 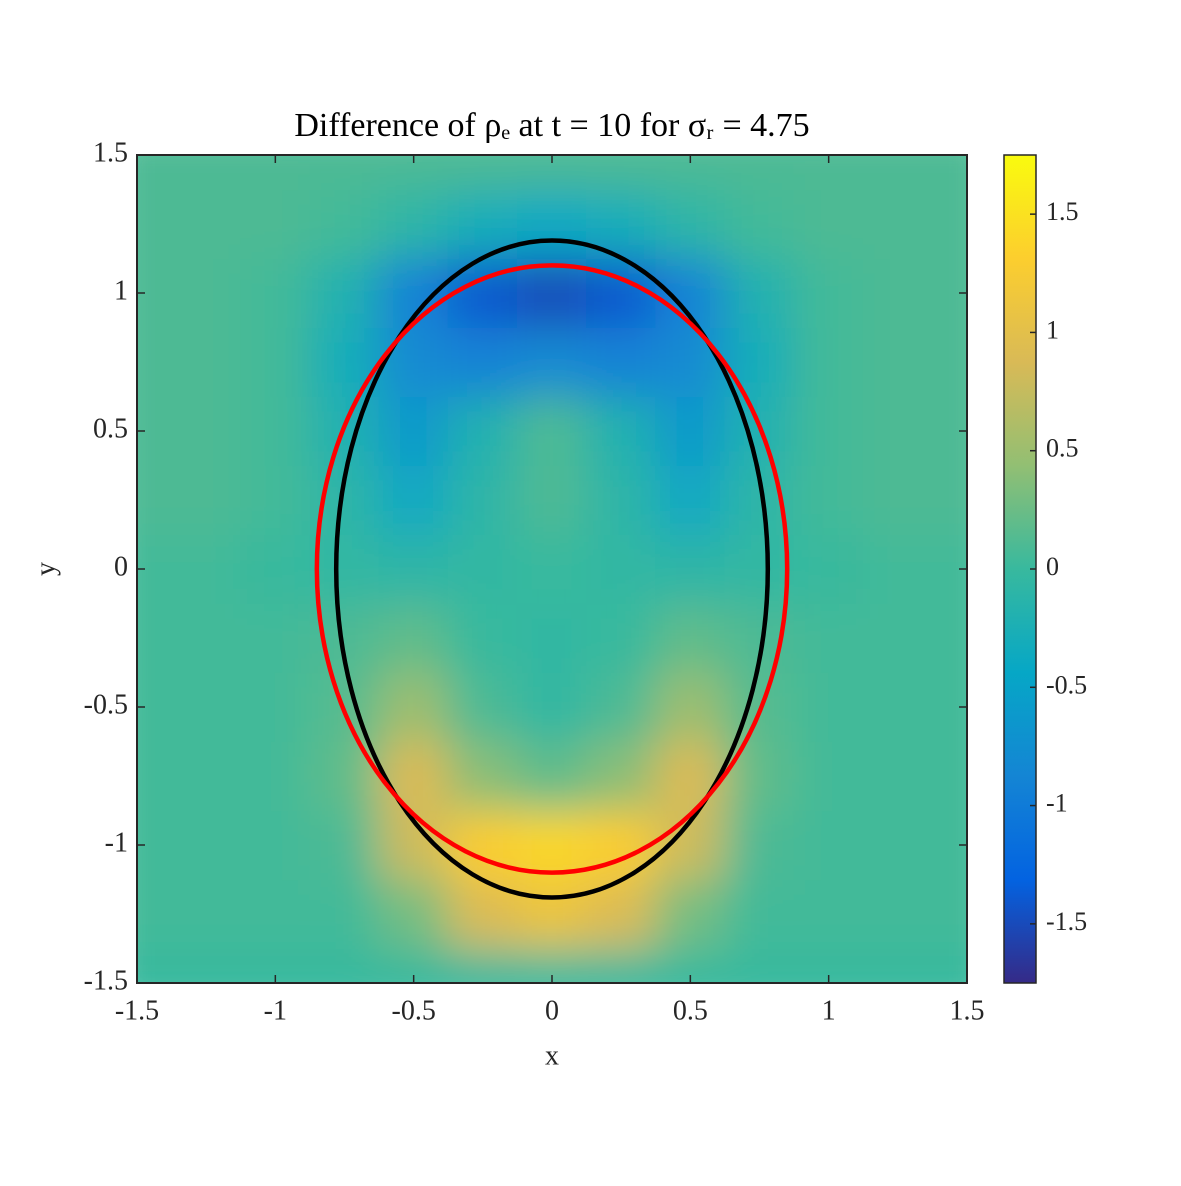 What do you see at coordinates (414, 1010) in the screenshot?
I see `x-tick-label: -0.5` at bounding box center [414, 1010].